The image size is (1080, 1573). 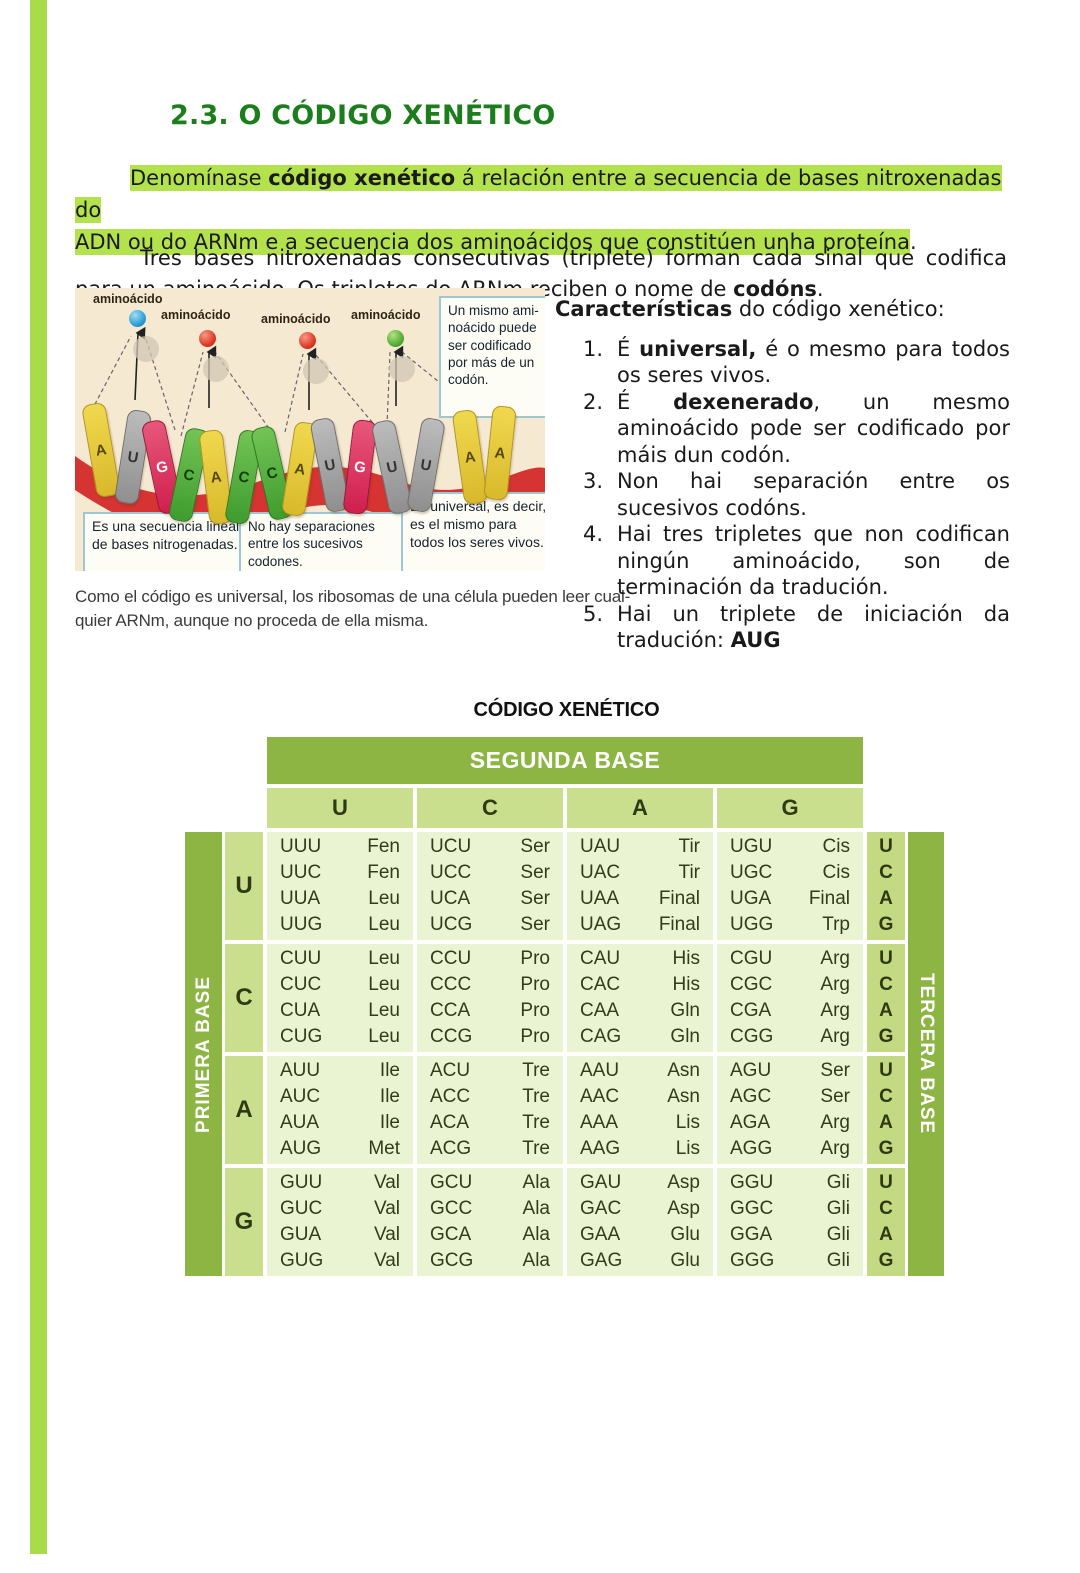 What do you see at coordinates (244, 998) in the screenshot?
I see `first-base-cell: C` at bounding box center [244, 998].